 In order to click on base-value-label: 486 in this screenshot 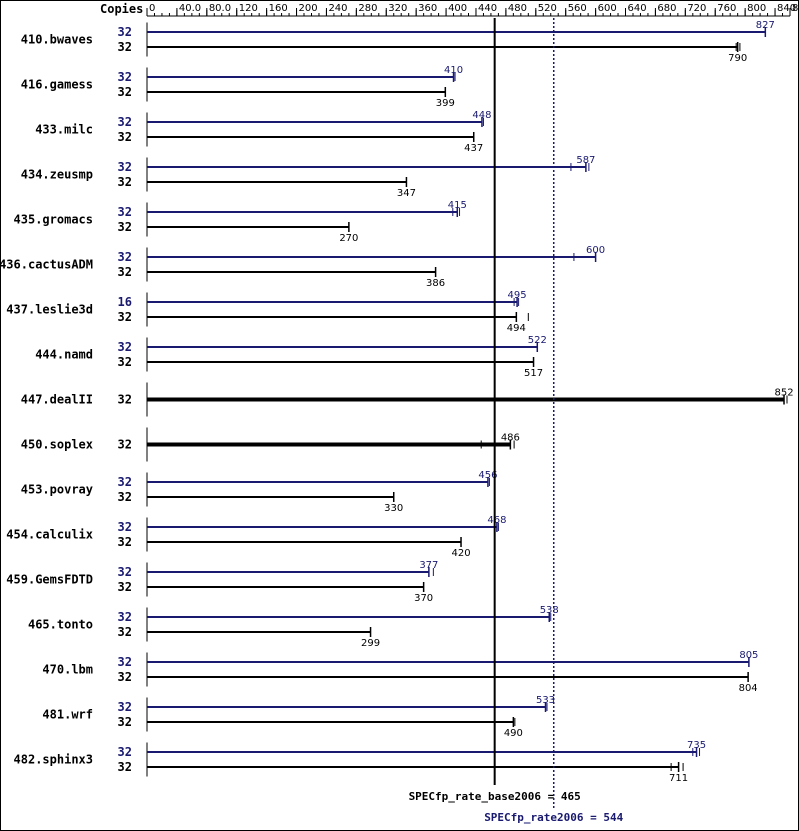, I will do `click(510, 438)`.